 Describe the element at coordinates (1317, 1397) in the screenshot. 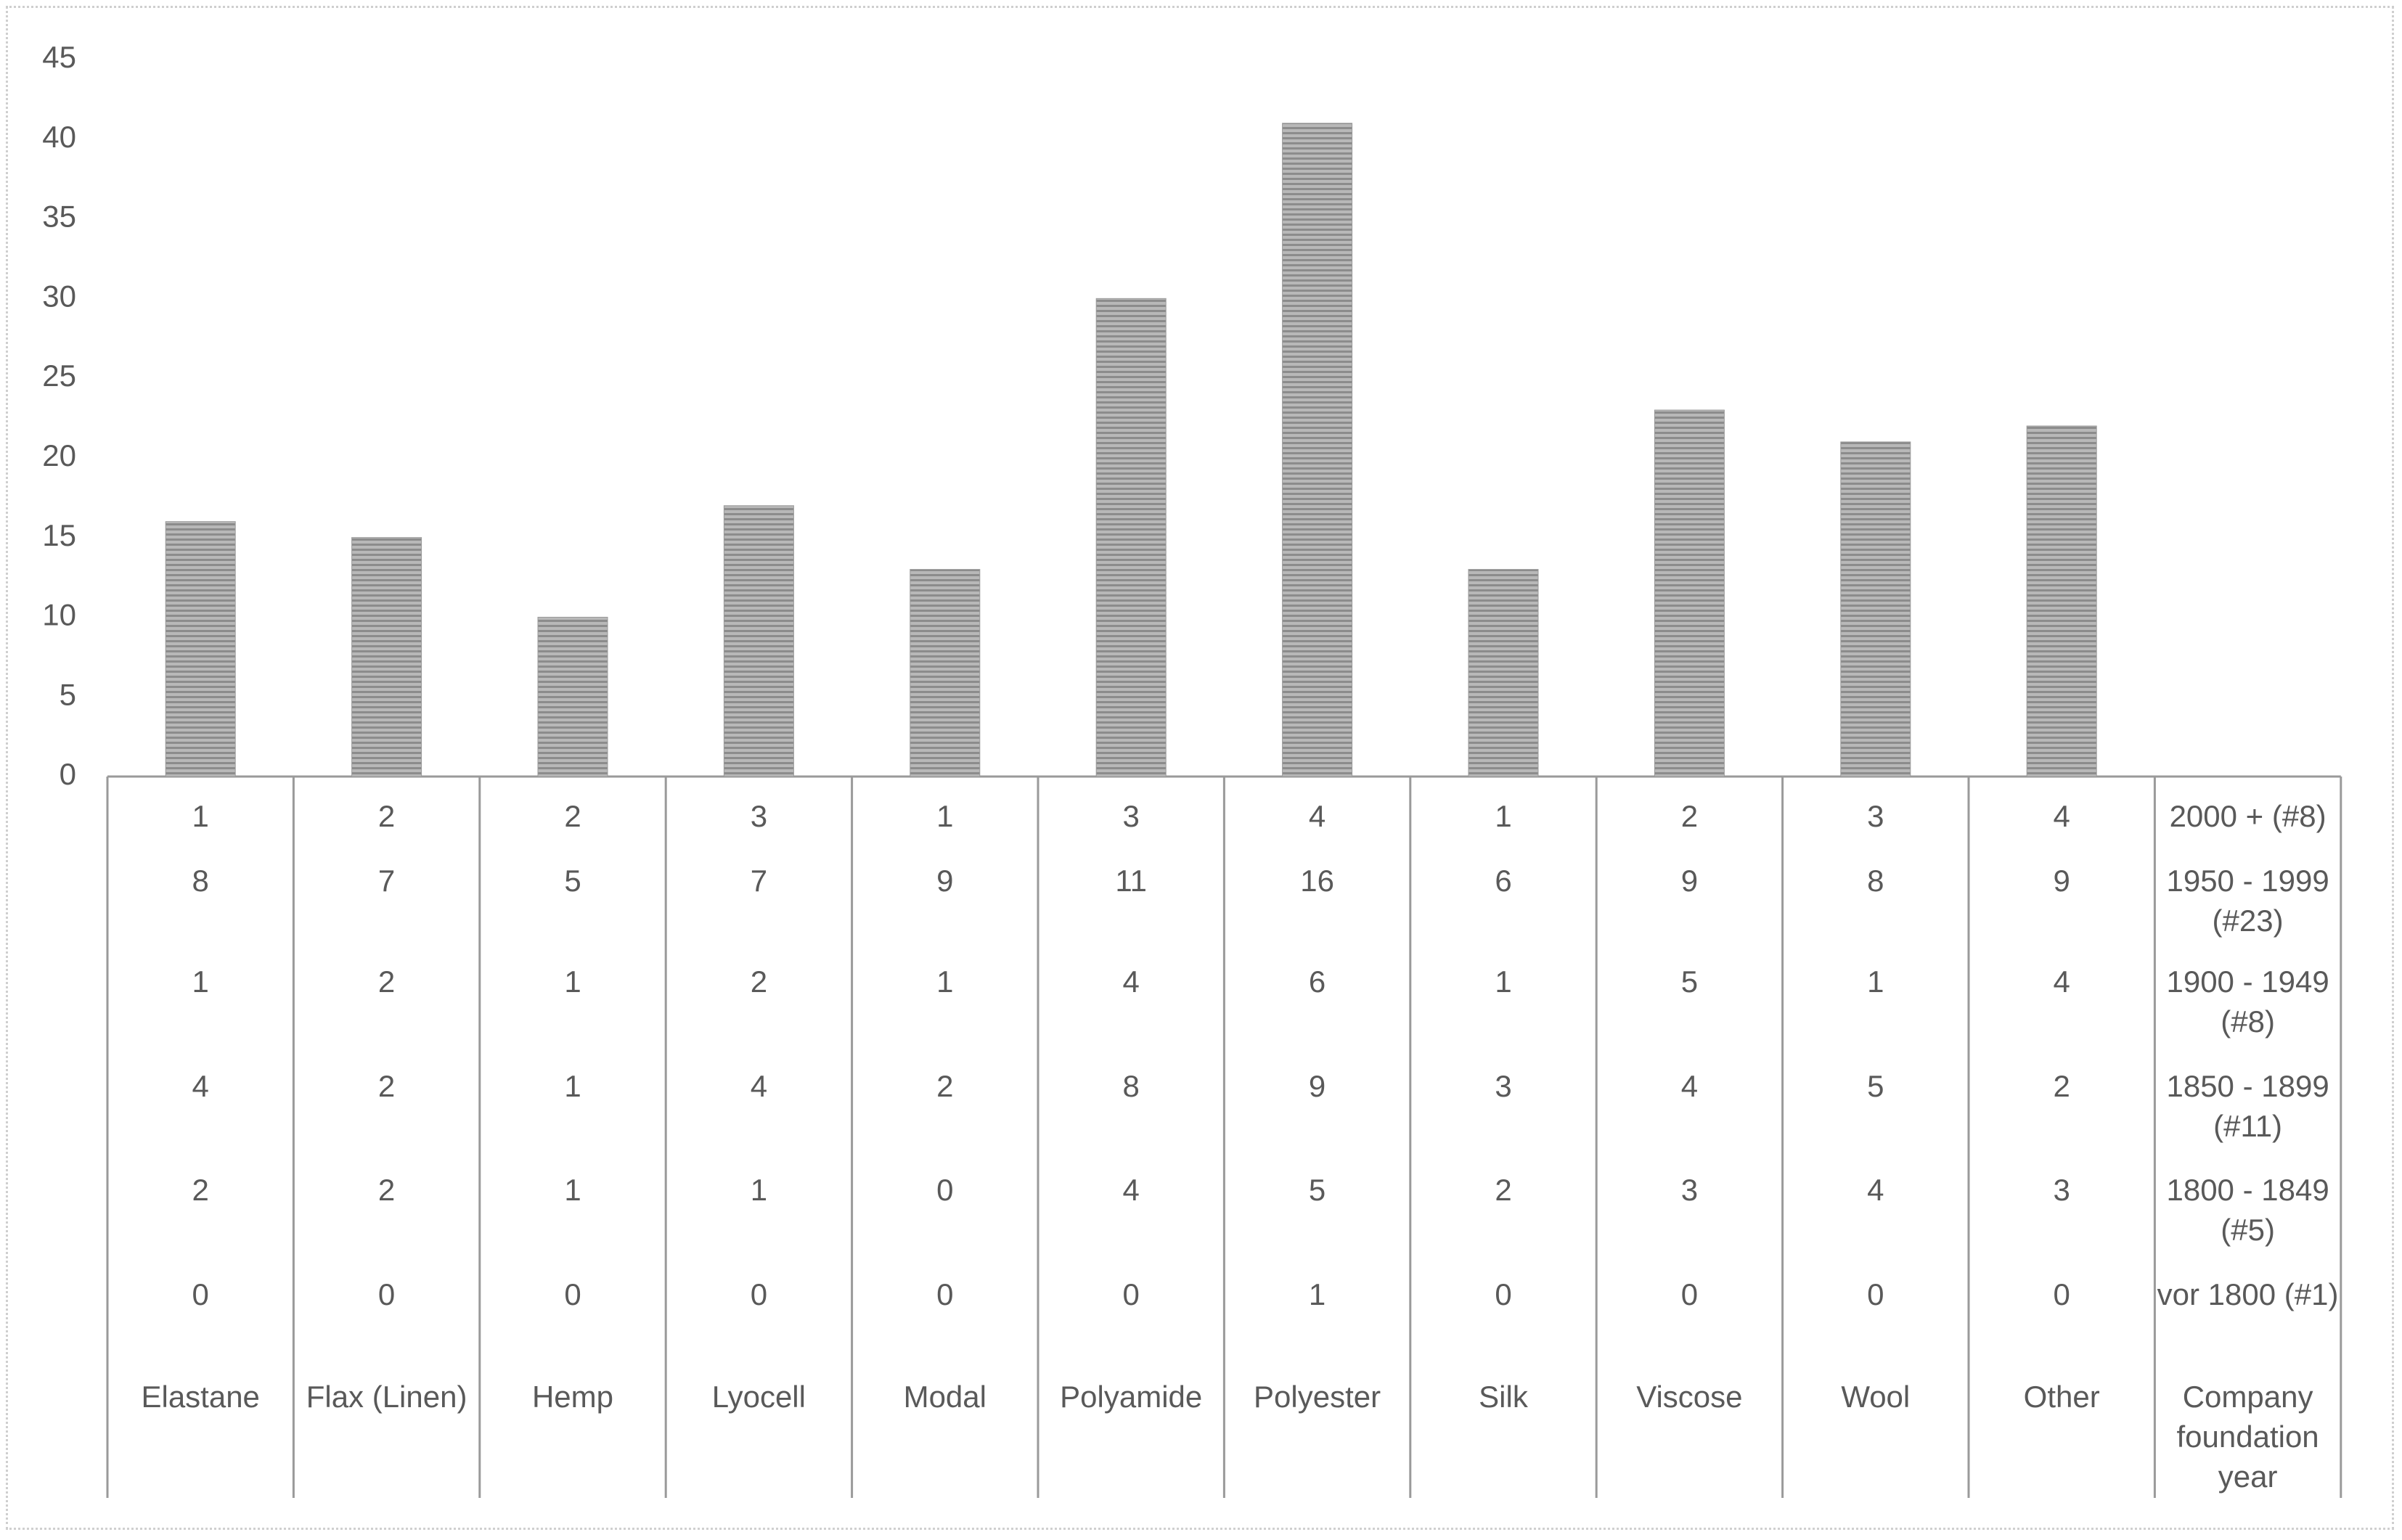

I see `x-tick-label: Polyester` at that location.